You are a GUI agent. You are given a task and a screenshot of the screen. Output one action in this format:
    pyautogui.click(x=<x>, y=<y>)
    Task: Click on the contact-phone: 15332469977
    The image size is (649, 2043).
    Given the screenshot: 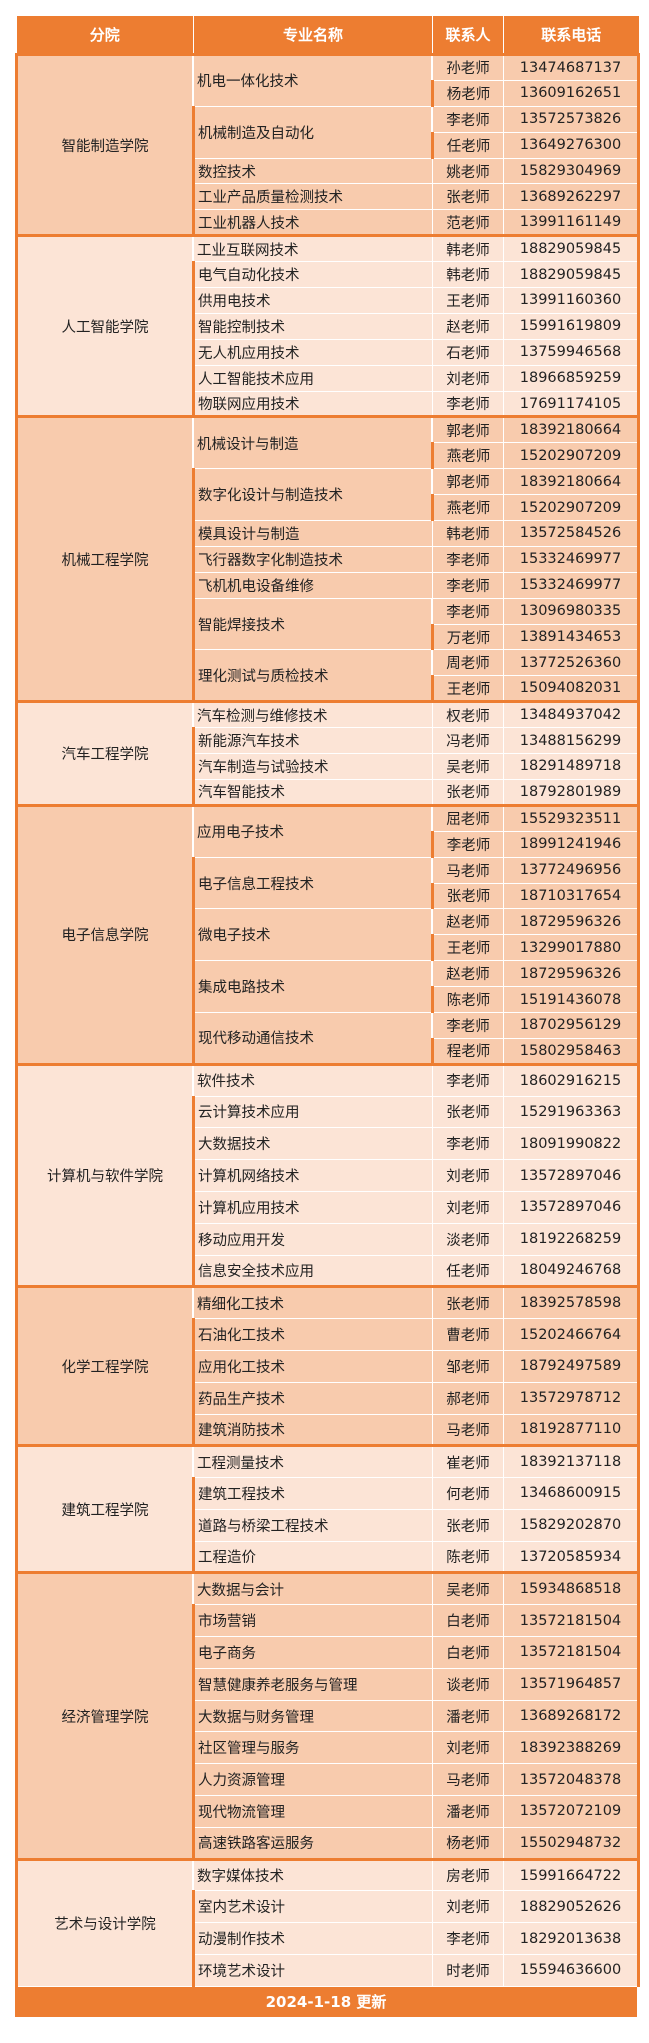 What is the action you would take?
    pyautogui.click(x=571, y=559)
    